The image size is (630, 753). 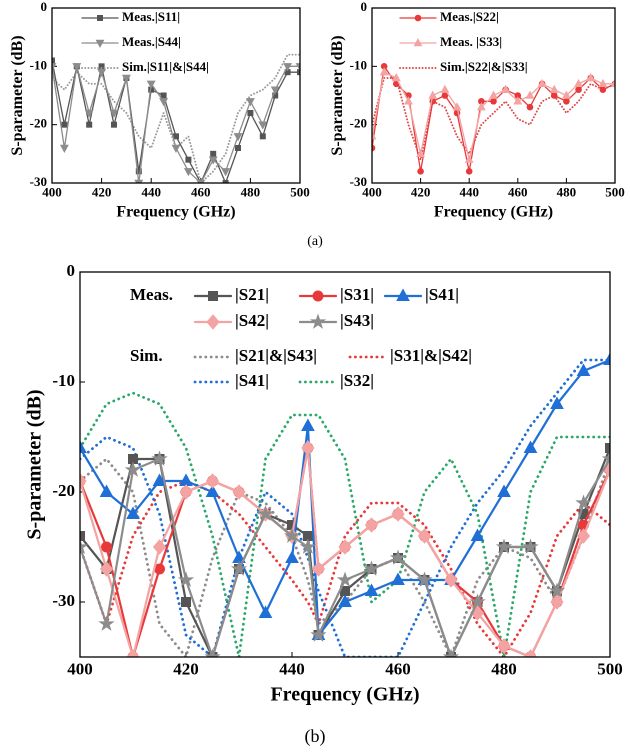 What do you see at coordinates (357, 380) in the screenshot?
I see `legend-label: |S32|` at bounding box center [357, 380].